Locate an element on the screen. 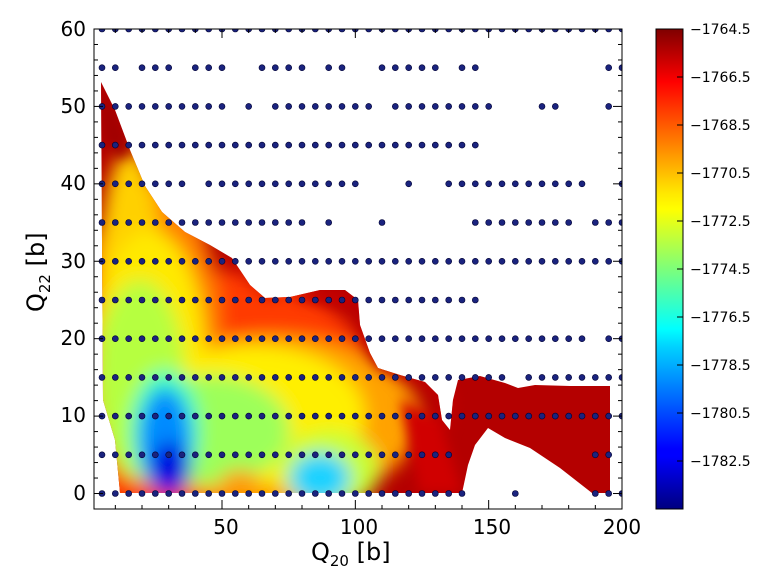 The image size is (772, 579). y-axis-title: Q22 [b] is located at coordinates (38, 272).